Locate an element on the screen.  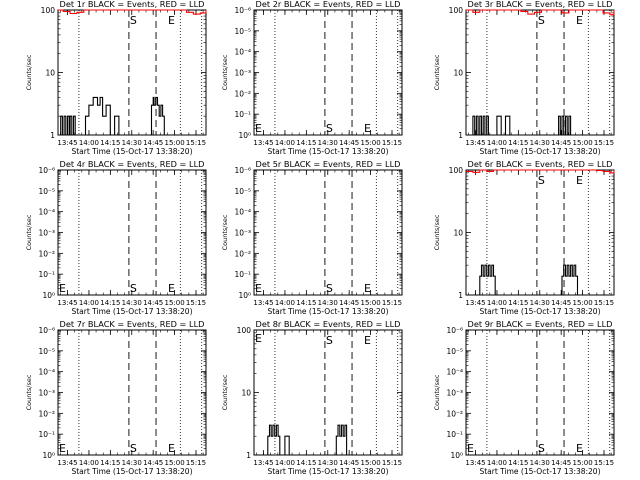
y-tick-label: 10⁻⁶ is located at coordinates (242, 170).